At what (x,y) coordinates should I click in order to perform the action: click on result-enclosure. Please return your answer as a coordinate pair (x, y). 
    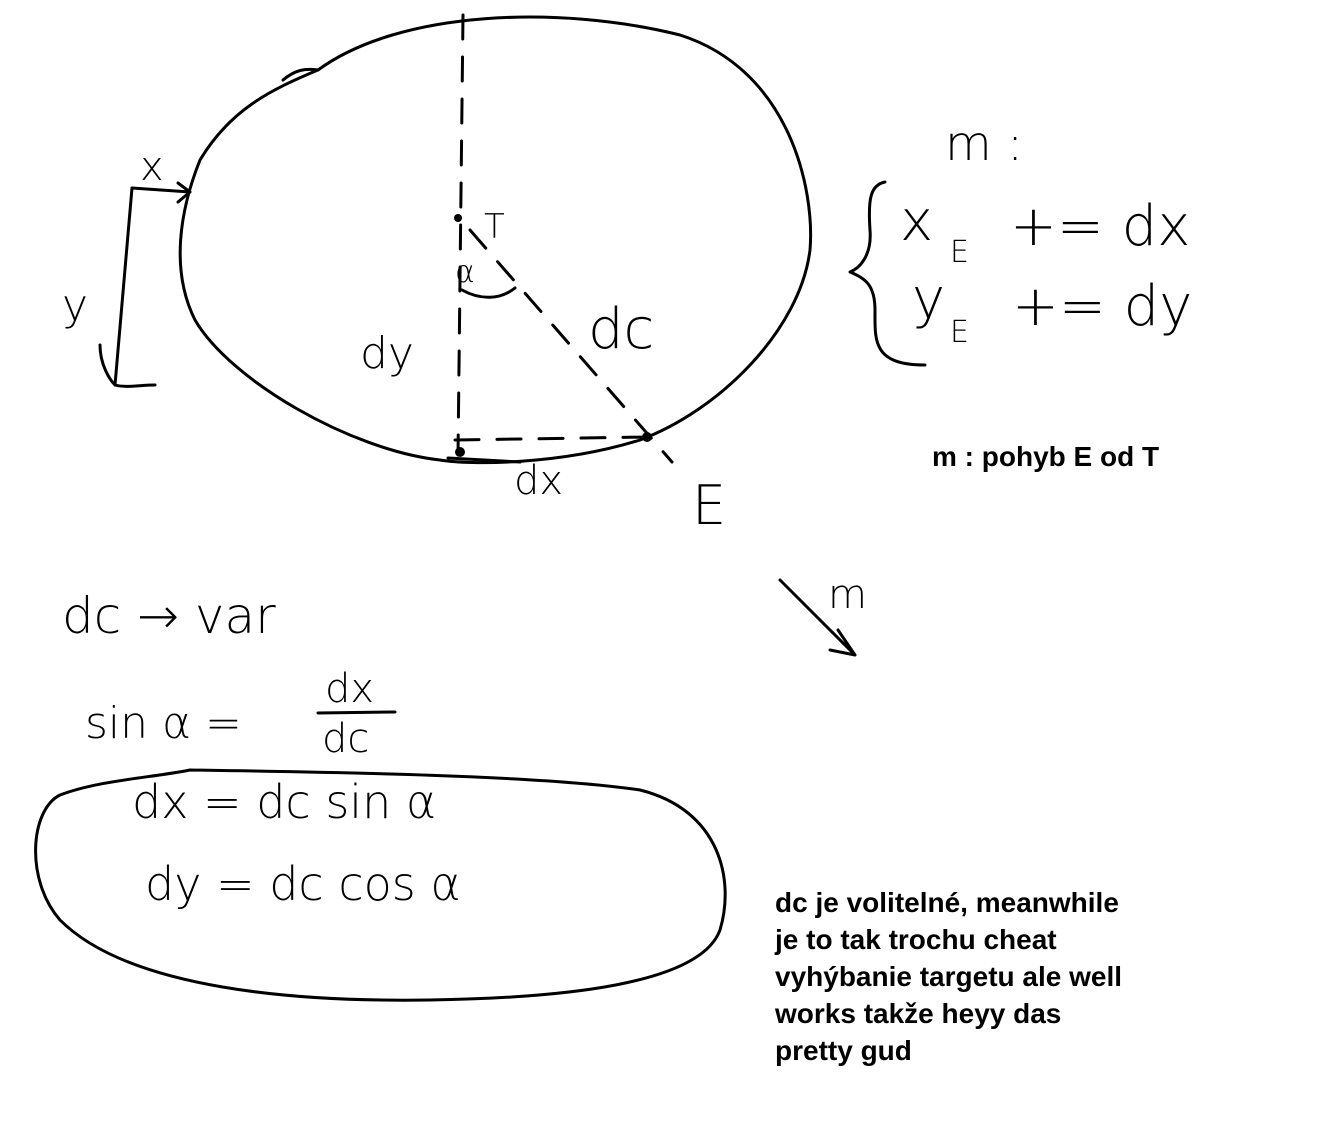
    Looking at the image, I should click on (380, 885).